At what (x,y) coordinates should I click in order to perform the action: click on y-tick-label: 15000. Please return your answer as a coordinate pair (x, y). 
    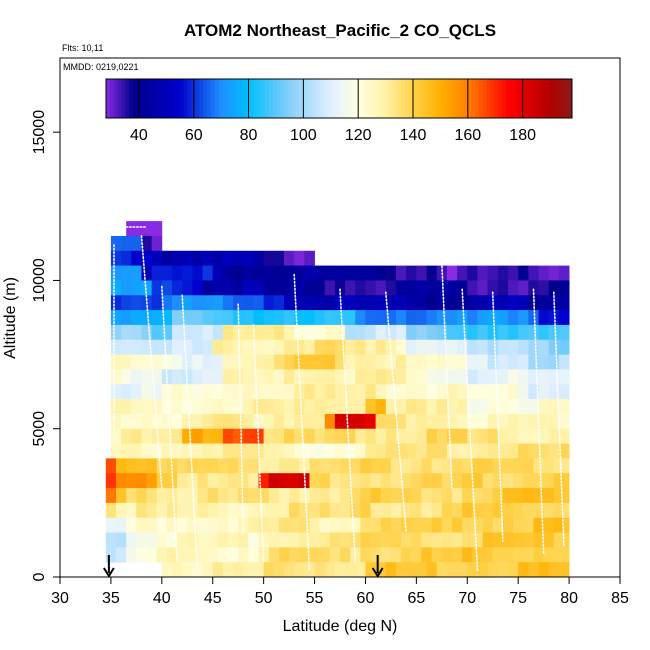
    Looking at the image, I should click on (39, 132).